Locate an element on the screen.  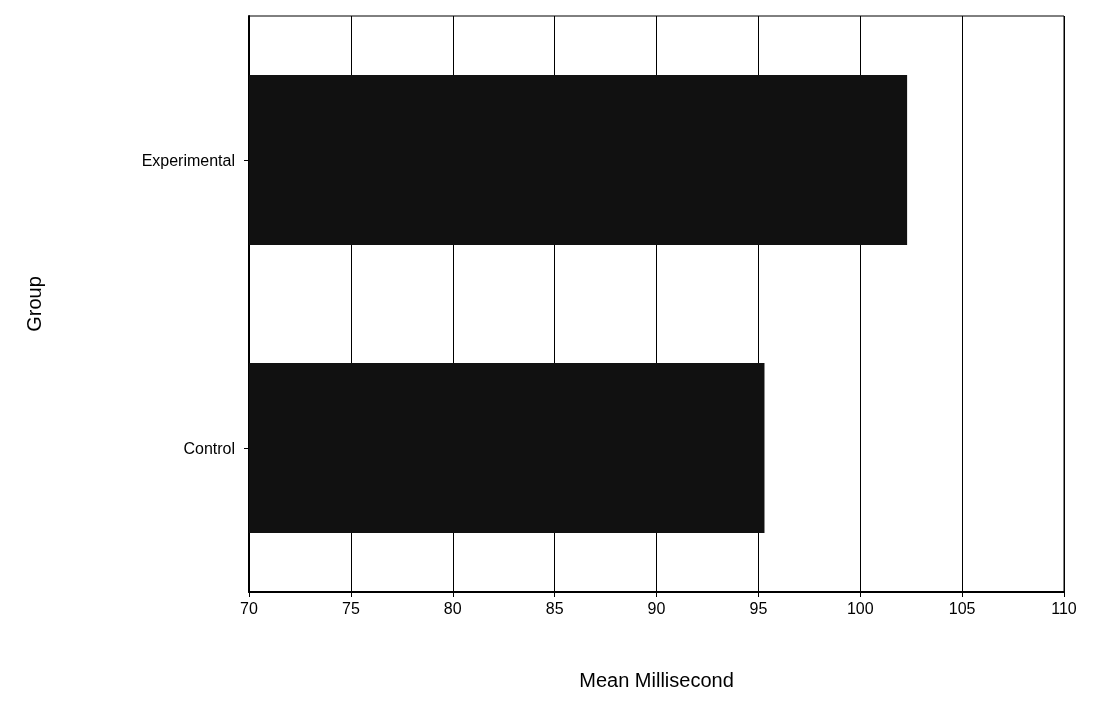
y-axis-title: Group is located at coordinates (34, 304).